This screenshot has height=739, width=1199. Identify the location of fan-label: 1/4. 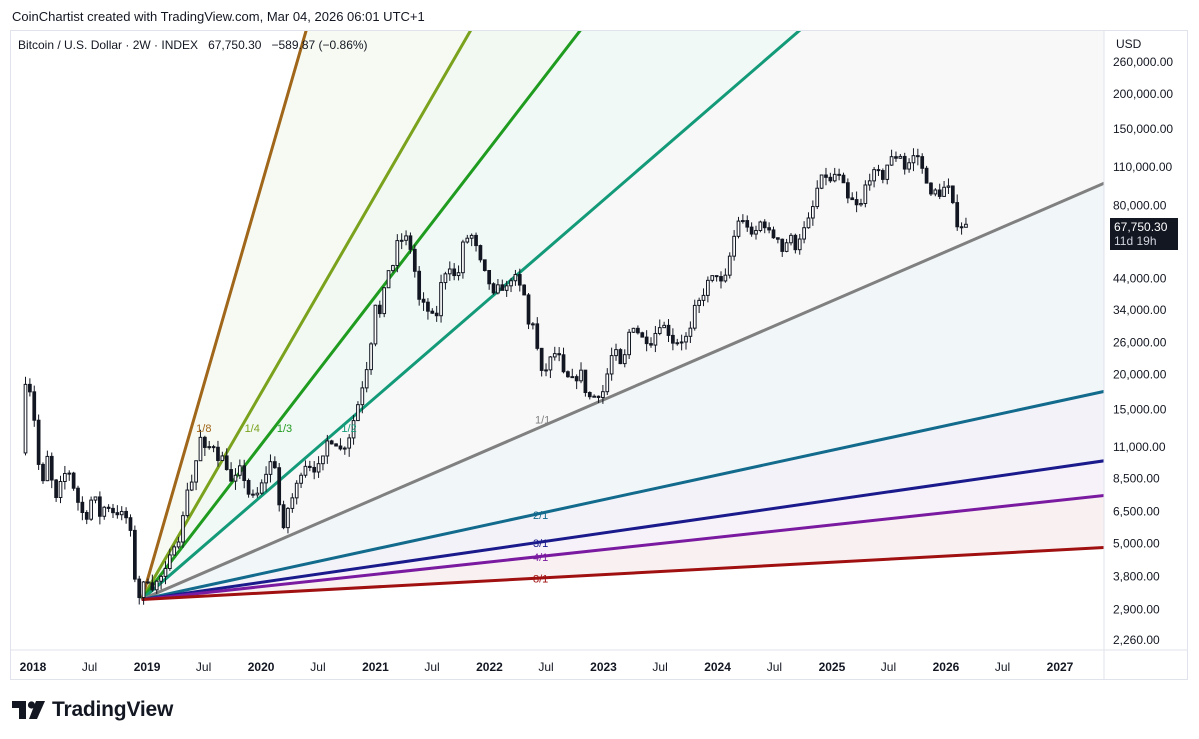
(252, 429).